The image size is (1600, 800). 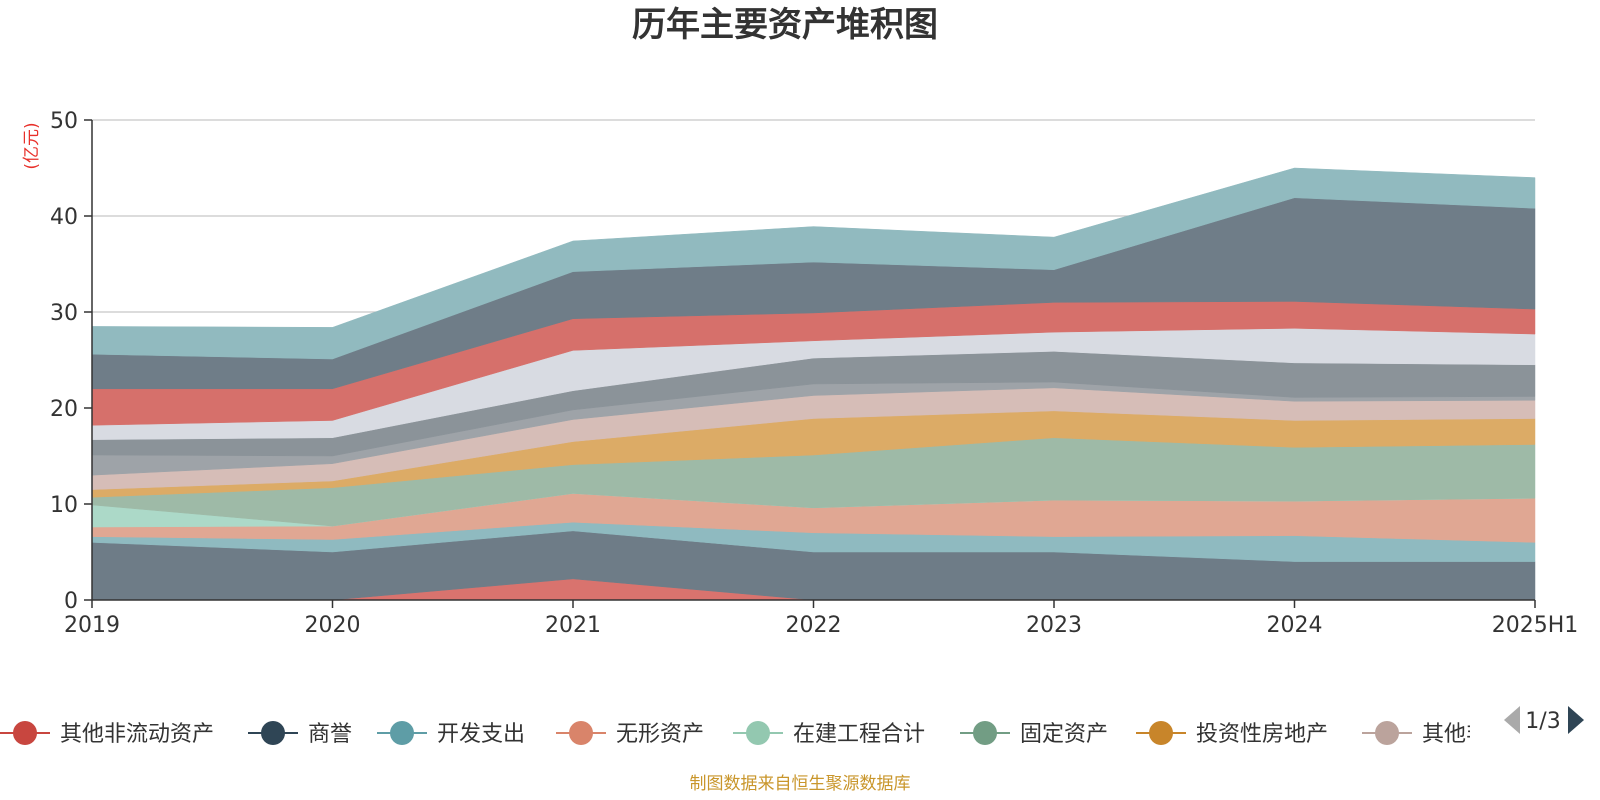 I want to click on legend-item-4: 在建工程合计, so click(x=829, y=734).